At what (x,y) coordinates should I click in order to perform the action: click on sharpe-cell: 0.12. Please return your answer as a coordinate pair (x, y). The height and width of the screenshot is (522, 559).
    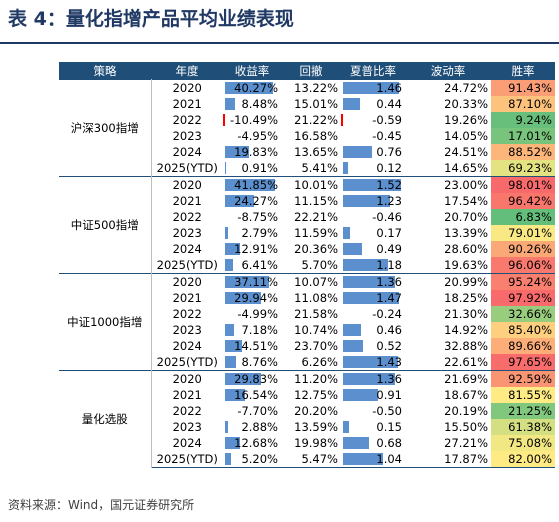
    Looking at the image, I should click on (373, 168).